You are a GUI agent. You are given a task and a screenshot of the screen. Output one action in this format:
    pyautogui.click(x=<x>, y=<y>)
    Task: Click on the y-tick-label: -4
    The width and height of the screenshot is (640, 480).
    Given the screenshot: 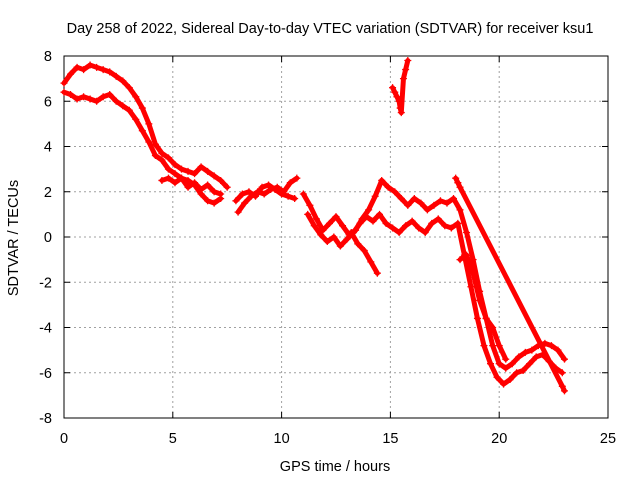 What is the action you would take?
    pyautogui.click(x=45, y=329)
    